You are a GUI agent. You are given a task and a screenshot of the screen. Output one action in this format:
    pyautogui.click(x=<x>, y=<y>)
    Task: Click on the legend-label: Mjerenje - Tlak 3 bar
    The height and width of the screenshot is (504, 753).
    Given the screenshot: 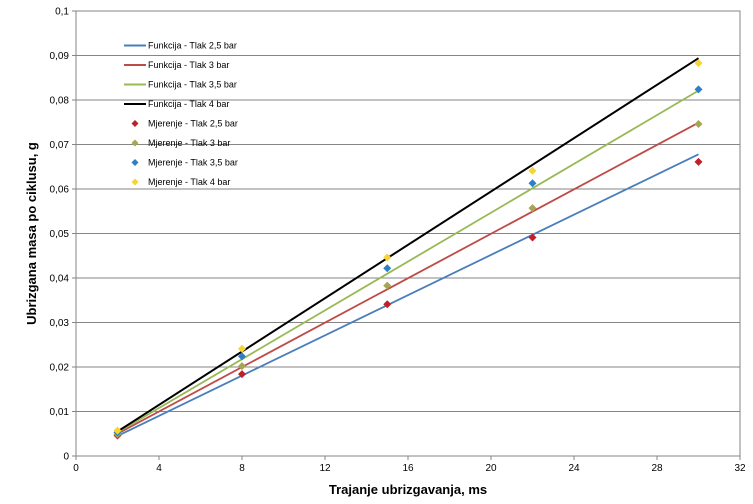 What is the action you would take?
    pyautogui.click(x=189, y=143)
    